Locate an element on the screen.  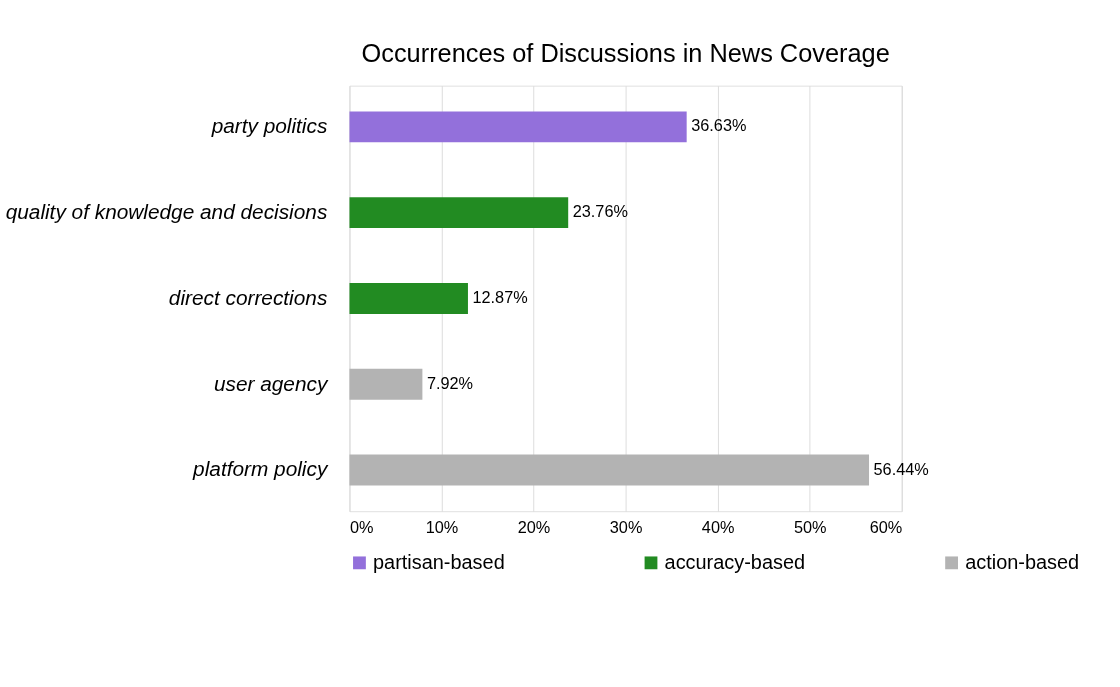
x-tick-label: 0% is located at coordinates (361, 527).